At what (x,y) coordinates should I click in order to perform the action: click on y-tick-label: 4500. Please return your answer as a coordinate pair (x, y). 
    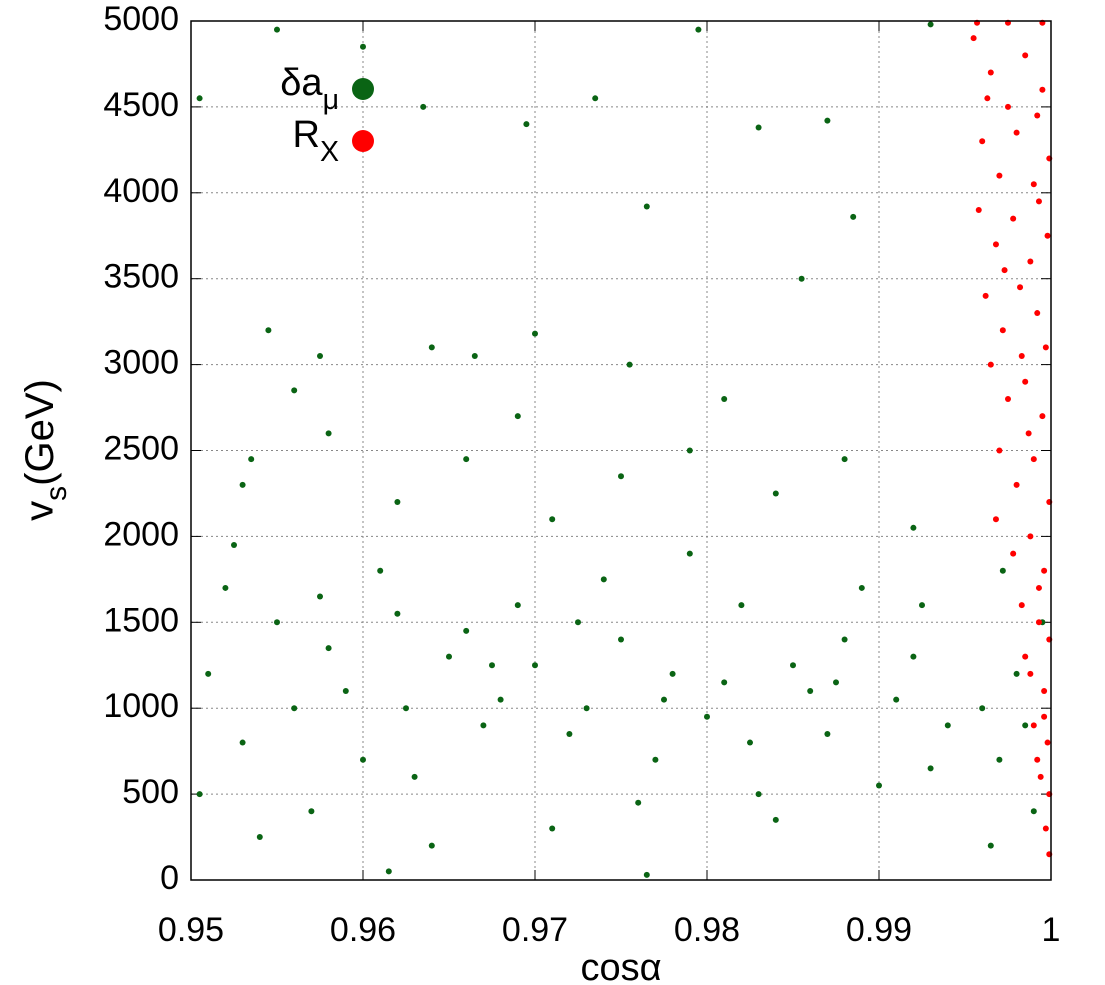
    Looking at the image, I should click on (141, 105).